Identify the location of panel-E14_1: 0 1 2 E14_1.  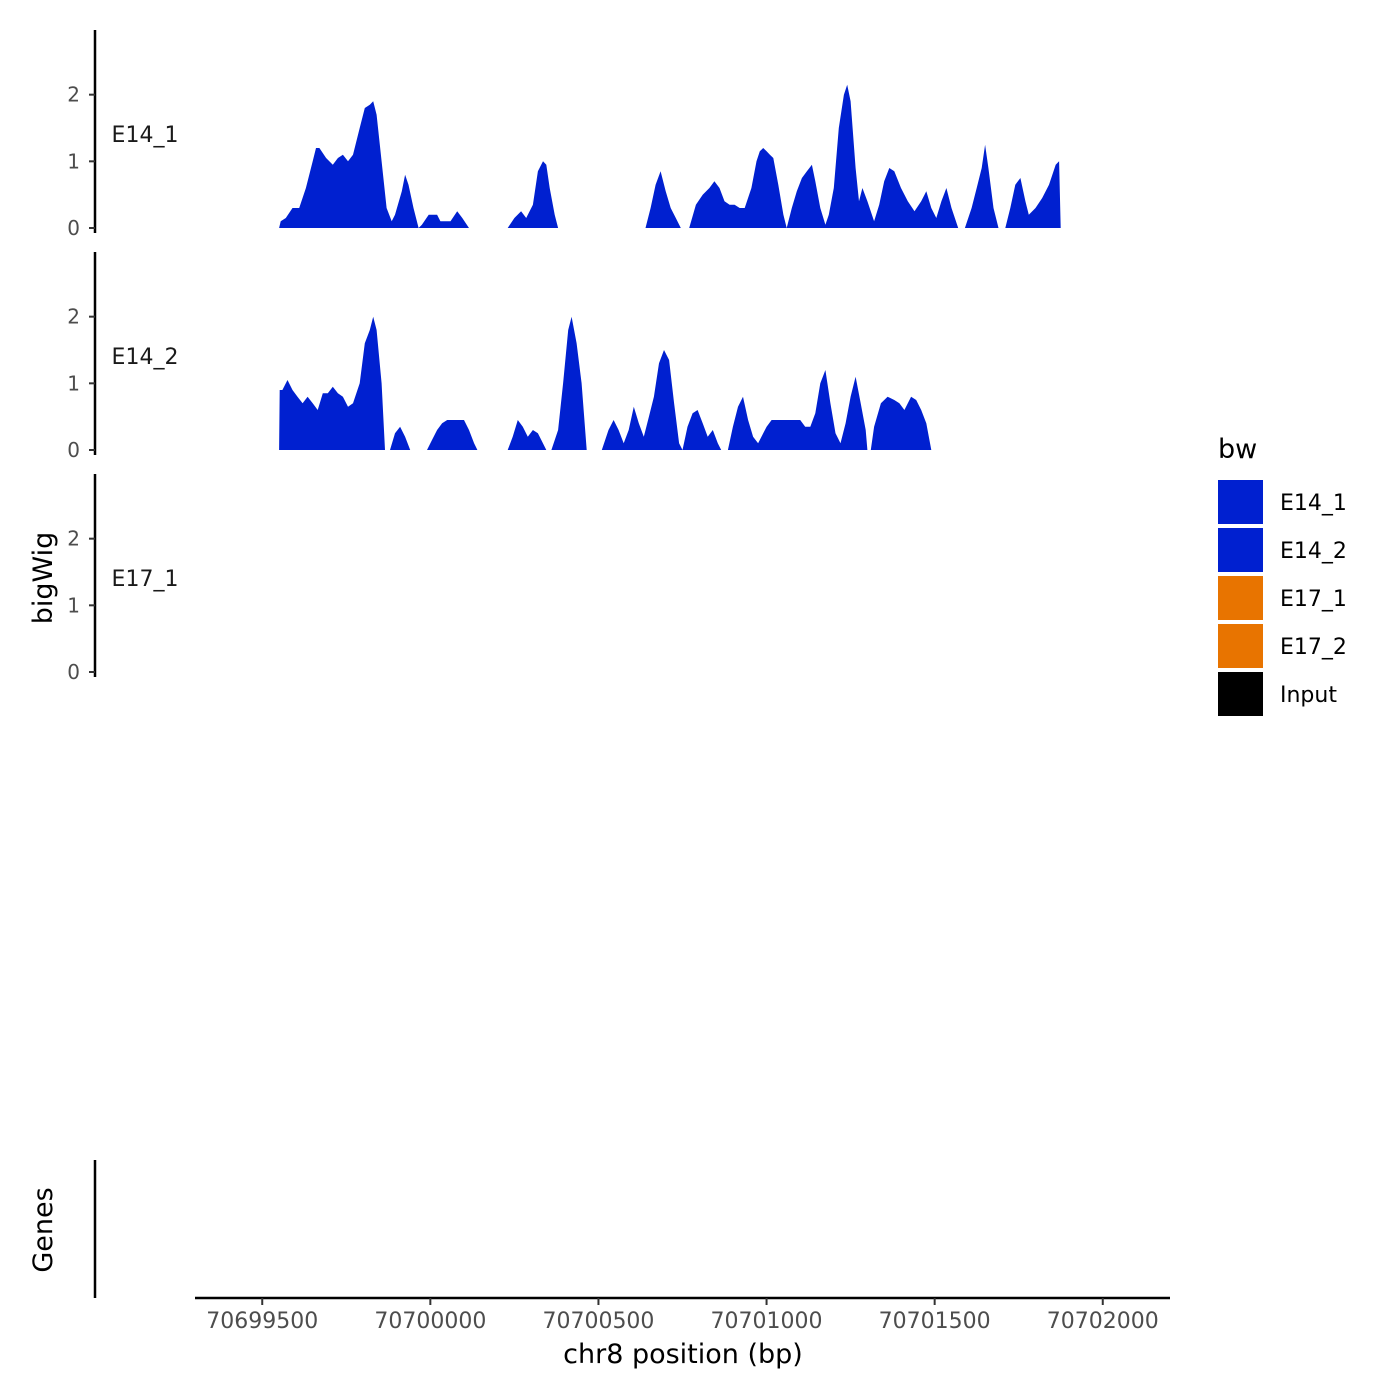
(565, 135).